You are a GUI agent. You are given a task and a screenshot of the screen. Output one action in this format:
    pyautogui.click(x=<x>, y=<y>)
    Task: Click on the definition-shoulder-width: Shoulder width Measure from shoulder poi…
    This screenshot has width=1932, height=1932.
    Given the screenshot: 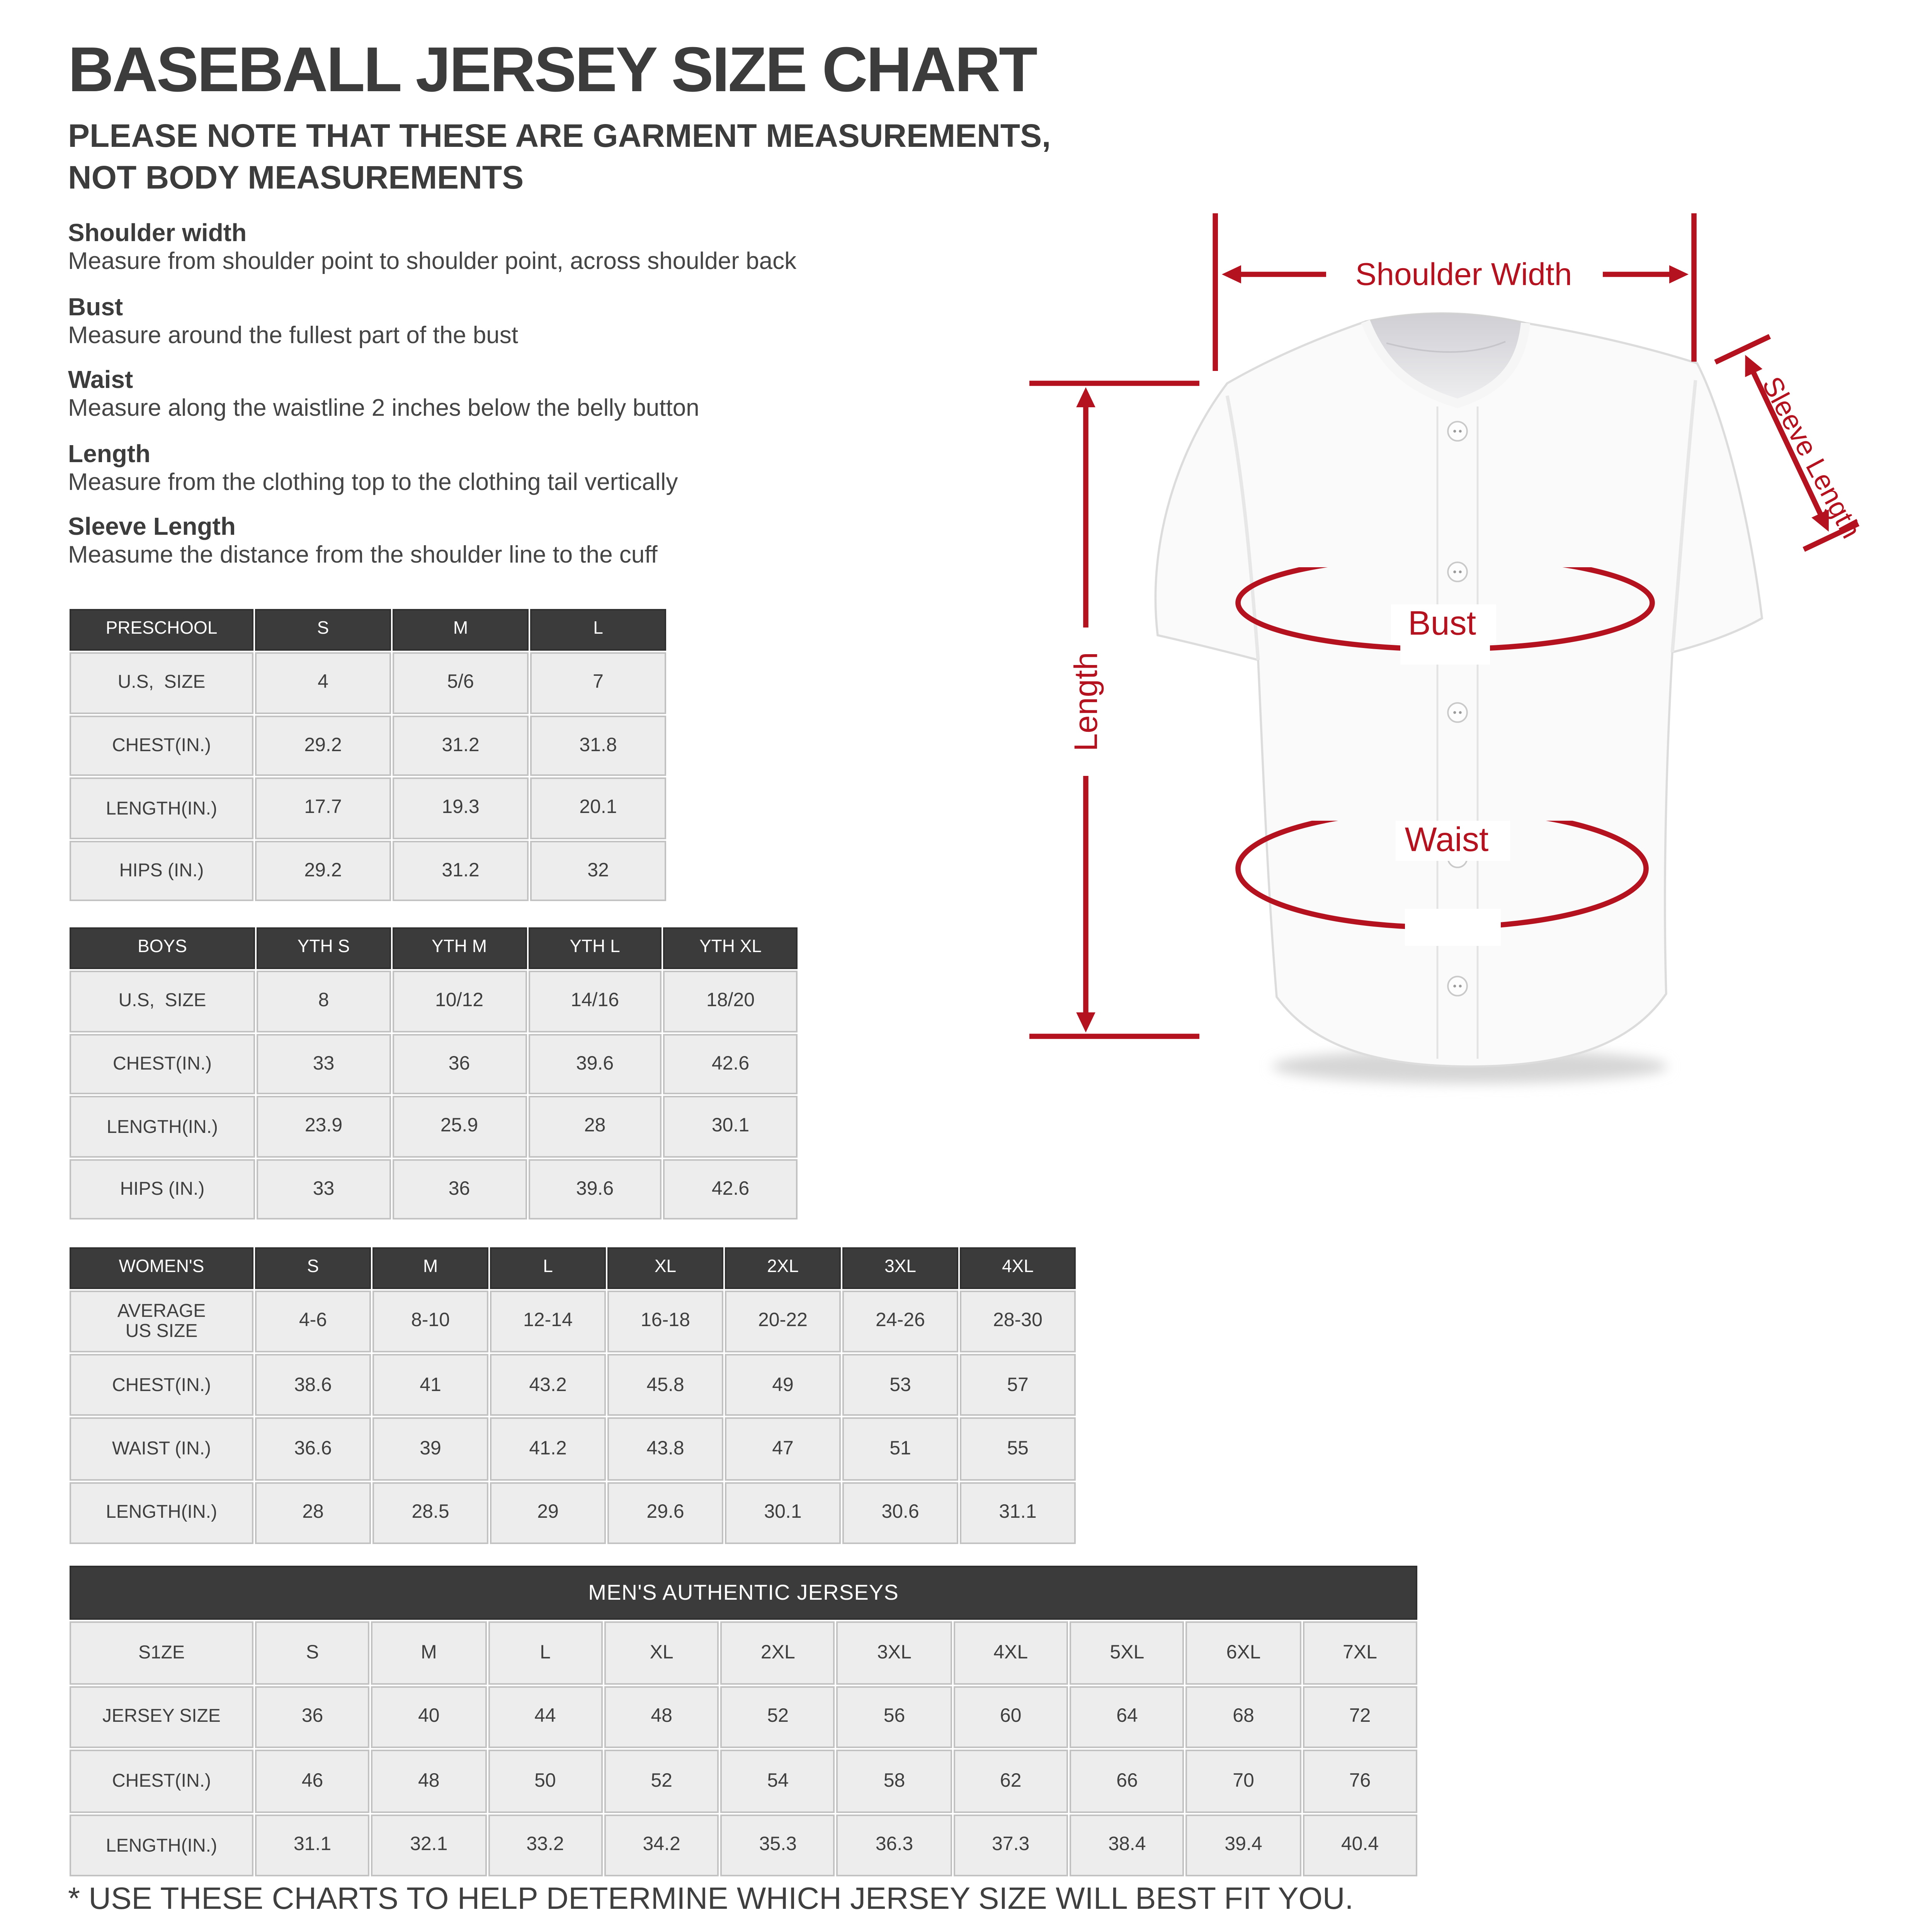 What is the action you would take?
    pyautogui.click(x=532, y=248)
    